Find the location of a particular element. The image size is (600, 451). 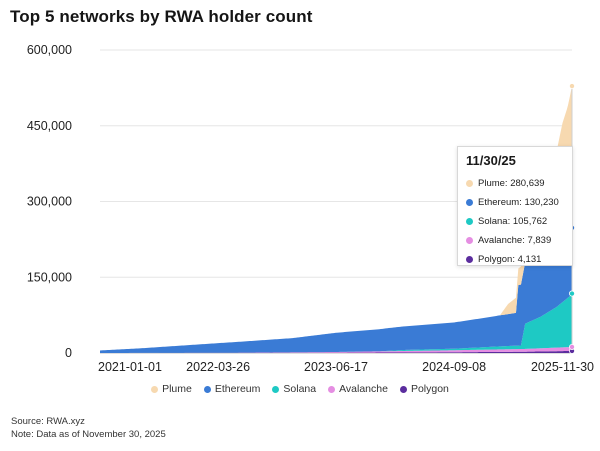

y-tick-label: 450,000 is located at coordinates (49, 126).